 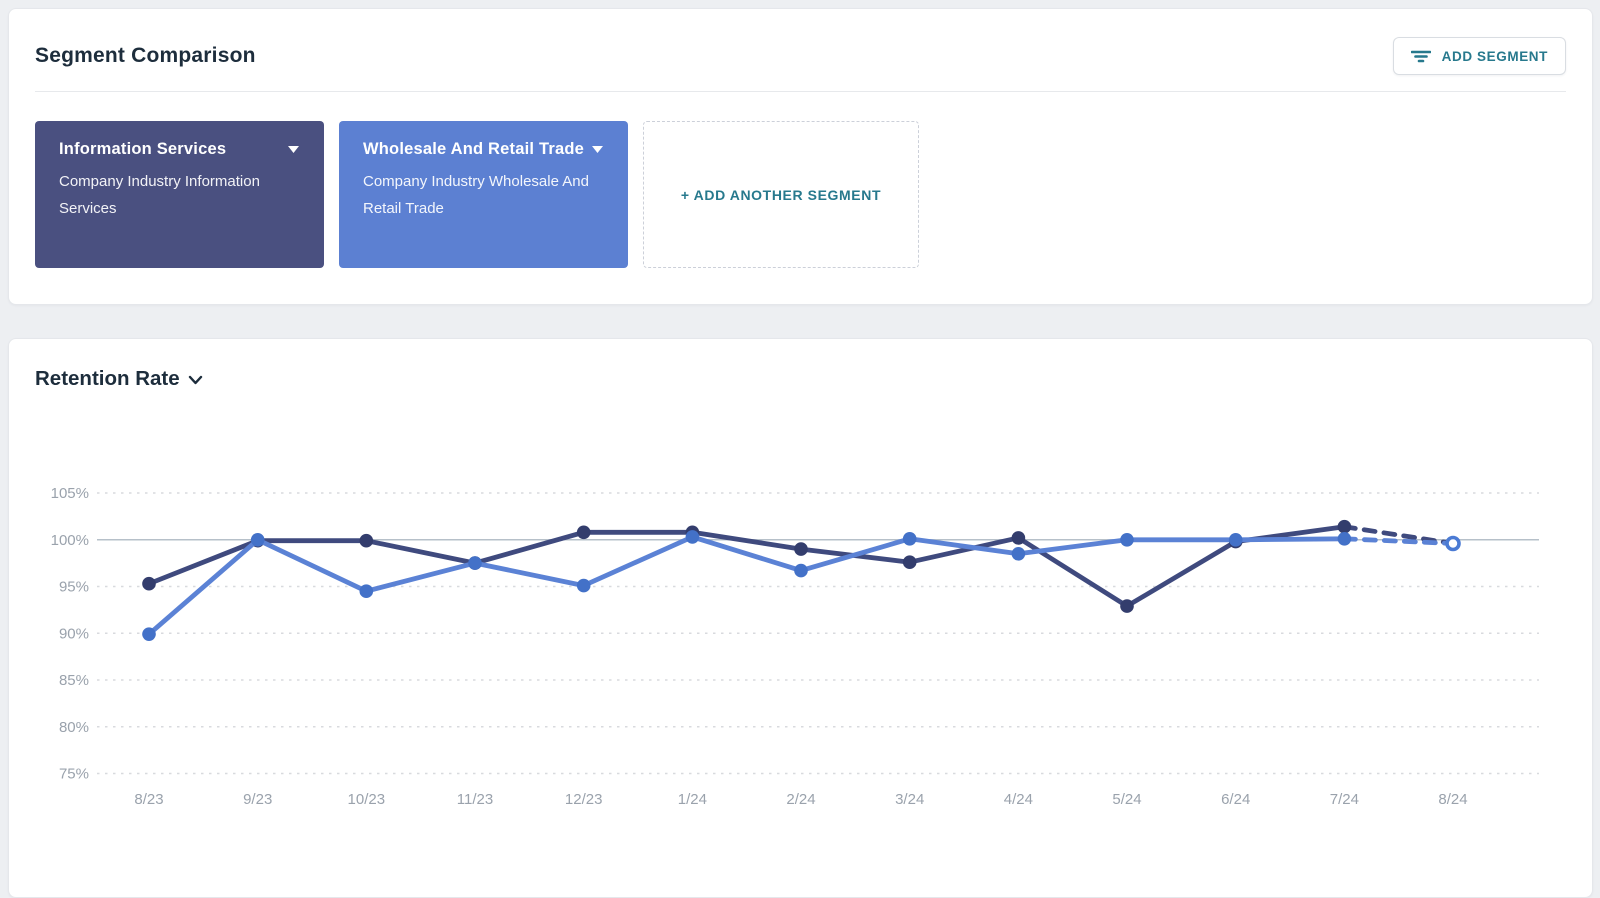 What do you see at coordinates (1494, 56) in the screenshot?
I see `add-segment-button-label: ADD SEGMENT` at bounding box center [1494, 56].